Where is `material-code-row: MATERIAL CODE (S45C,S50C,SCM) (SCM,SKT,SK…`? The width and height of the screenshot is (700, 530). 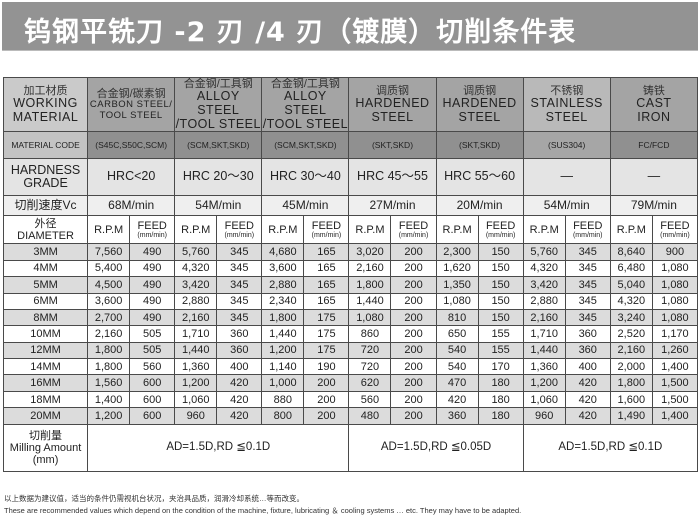
material-code-row: MATERIAL CODE (S45C,S50C,SCM) (SCM,SKT,SK… is located at coordinates (350, 145).